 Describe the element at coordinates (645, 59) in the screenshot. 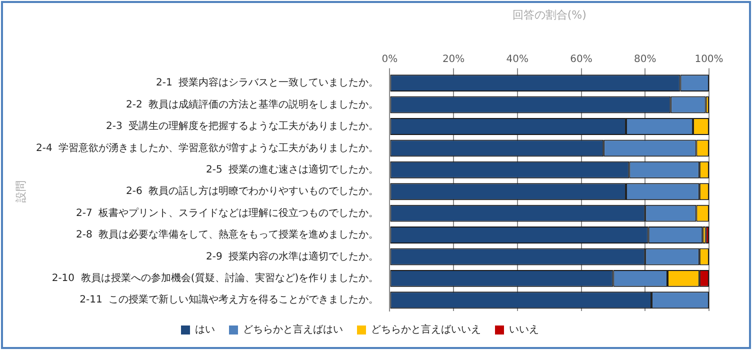

I see `x-tick-label: 80%` at that location.